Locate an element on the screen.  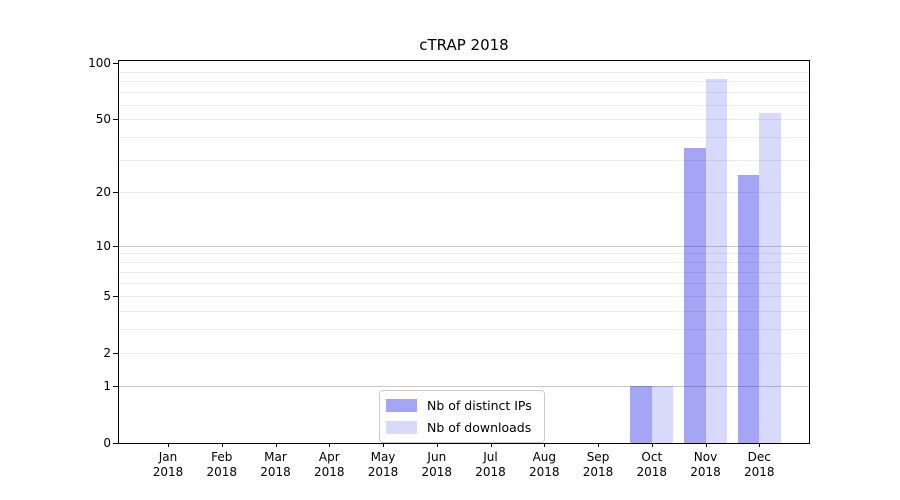
x-tick-label: Nov 2018 is located at coordinates (705, 464).